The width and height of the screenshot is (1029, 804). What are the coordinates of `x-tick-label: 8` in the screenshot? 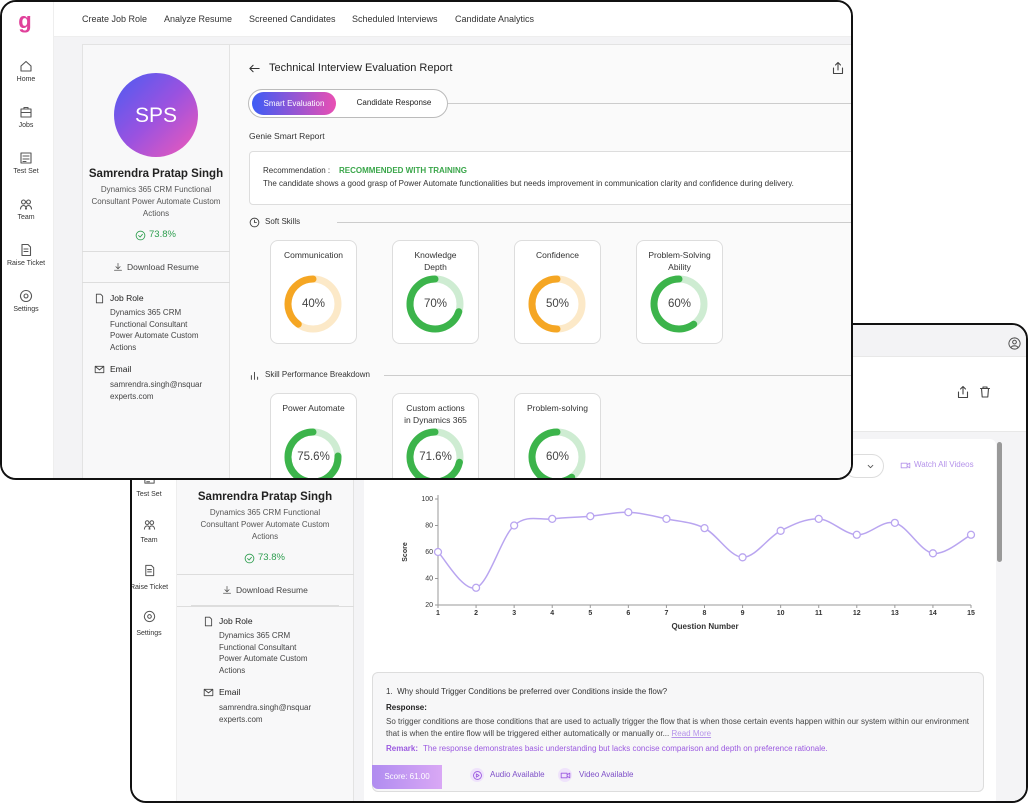 It's located at (705, 613).